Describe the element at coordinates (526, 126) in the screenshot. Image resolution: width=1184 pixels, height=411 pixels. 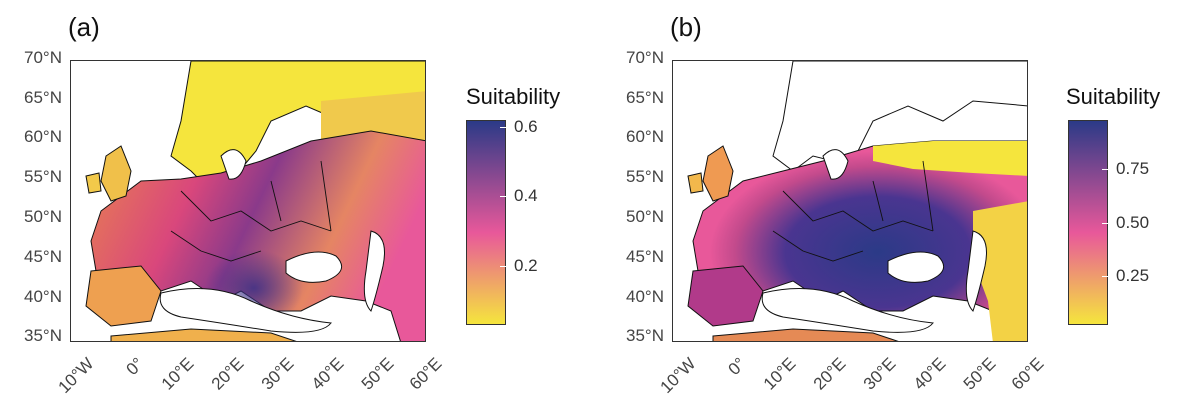
I see `legend-tick-label: 0.6` at that location.